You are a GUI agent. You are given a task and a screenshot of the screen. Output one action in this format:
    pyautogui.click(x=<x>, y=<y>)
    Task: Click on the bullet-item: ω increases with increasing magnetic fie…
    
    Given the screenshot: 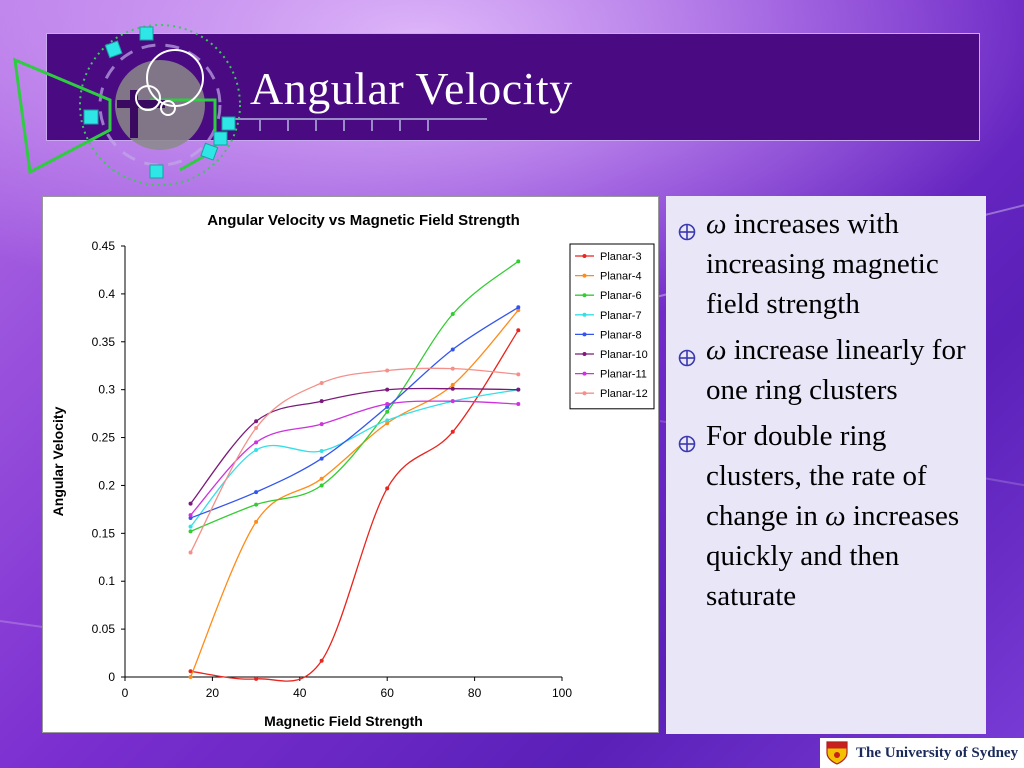 What is the action you would take?
    pyautogui.click(x=825, y=264)
    